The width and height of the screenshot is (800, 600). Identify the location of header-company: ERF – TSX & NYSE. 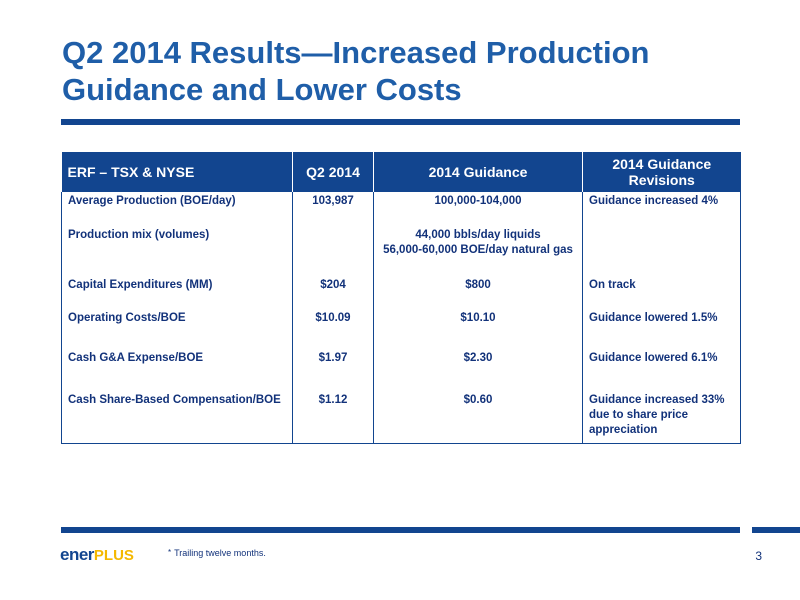
(177, 172).